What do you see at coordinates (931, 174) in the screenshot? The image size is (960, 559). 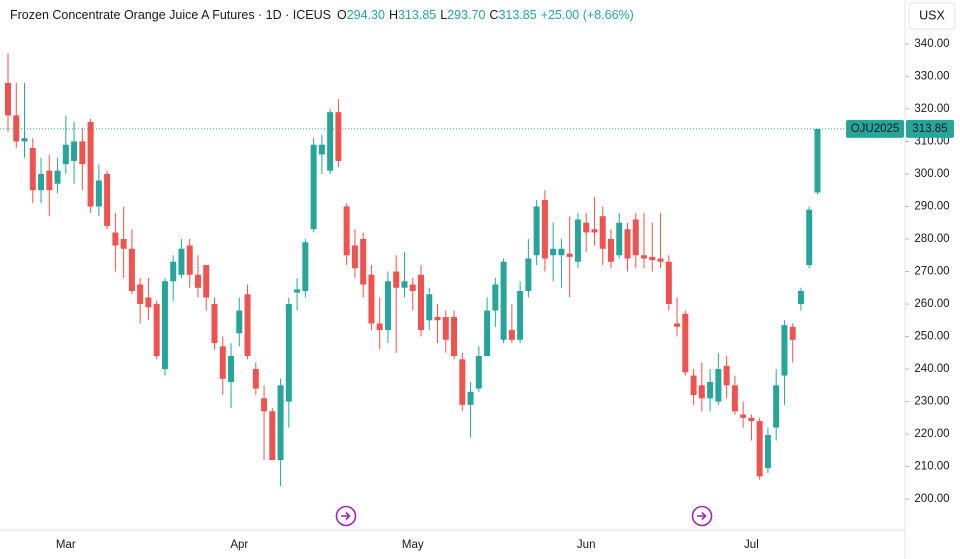 I see `y-tick-label: 300.00` at bounding box center [931, 174].